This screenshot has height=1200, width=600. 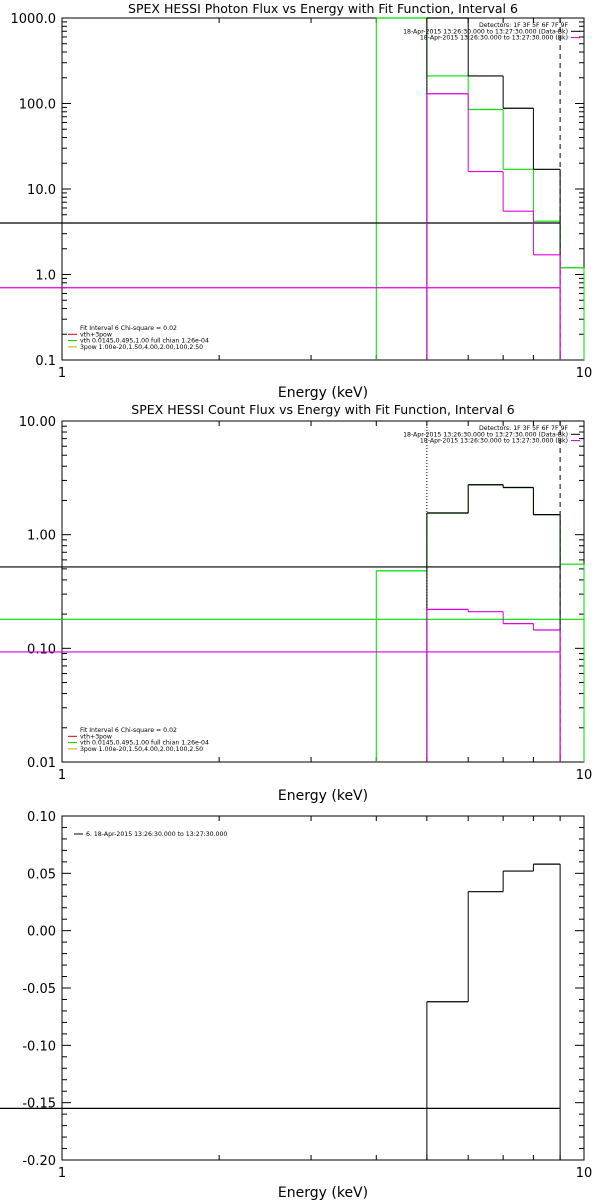 What do you see at coordinates (39, 1104) in the screenshot?
I see `y-tick-label: -0.15` at bounding box center [39, 1104].